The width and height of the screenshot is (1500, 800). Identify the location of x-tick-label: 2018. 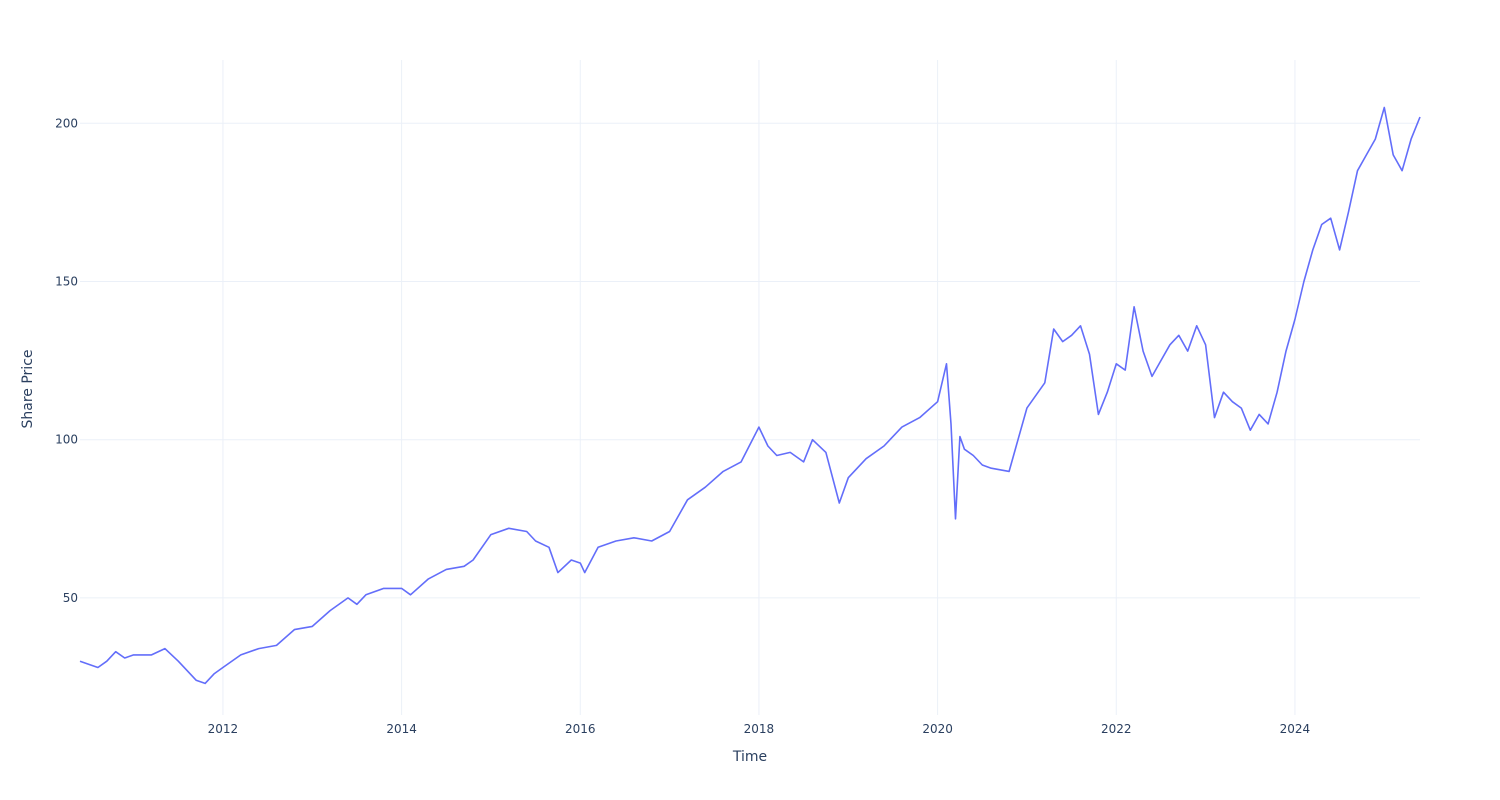
(759, 729).